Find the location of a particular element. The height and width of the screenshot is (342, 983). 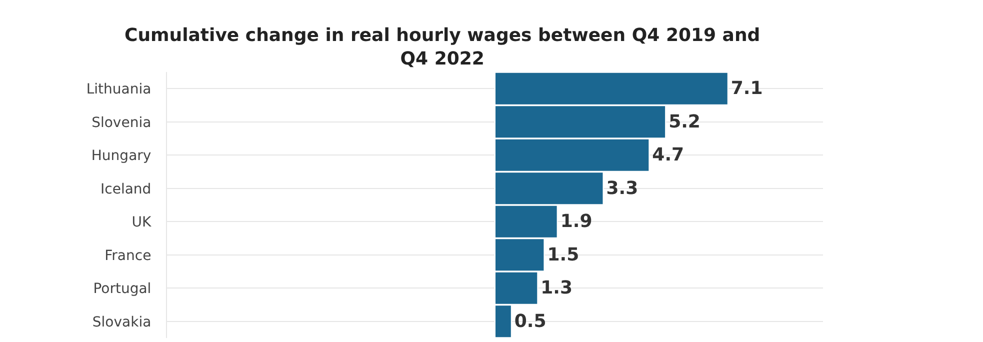

data-label: 4.7 is located at coordinates (668, 155).